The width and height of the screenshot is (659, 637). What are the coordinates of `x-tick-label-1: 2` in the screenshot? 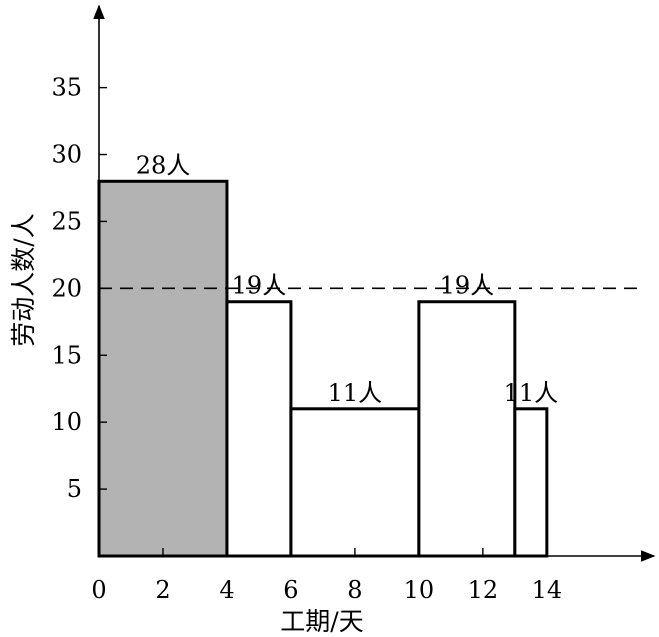 It's located at (162, 590).